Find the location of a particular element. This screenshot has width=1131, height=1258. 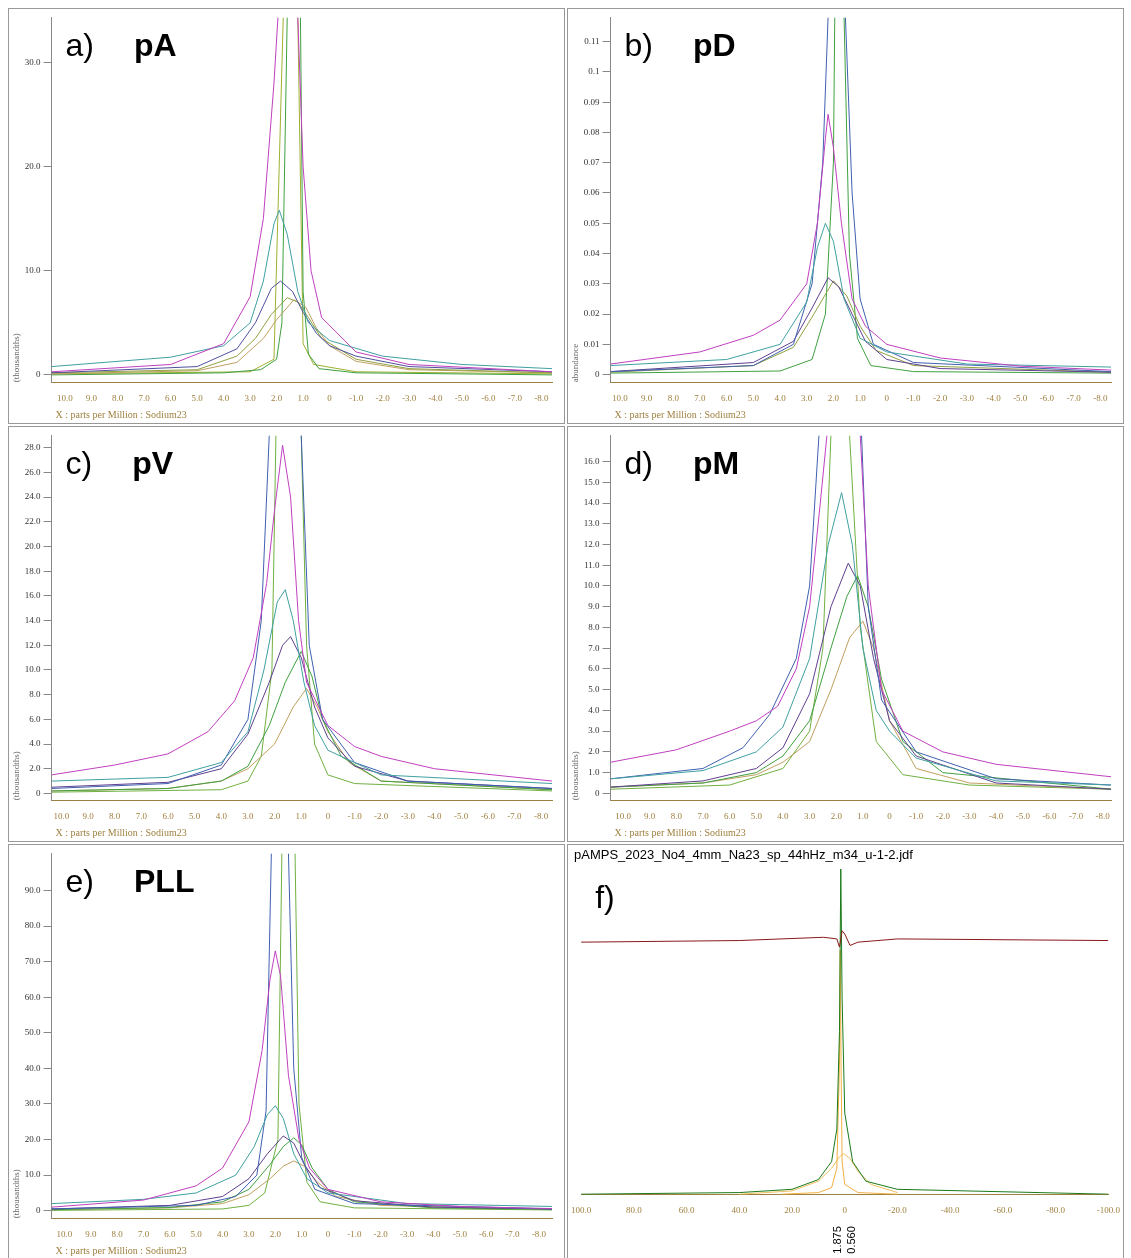

chart-title: pA is located at coordinates (155, 45).